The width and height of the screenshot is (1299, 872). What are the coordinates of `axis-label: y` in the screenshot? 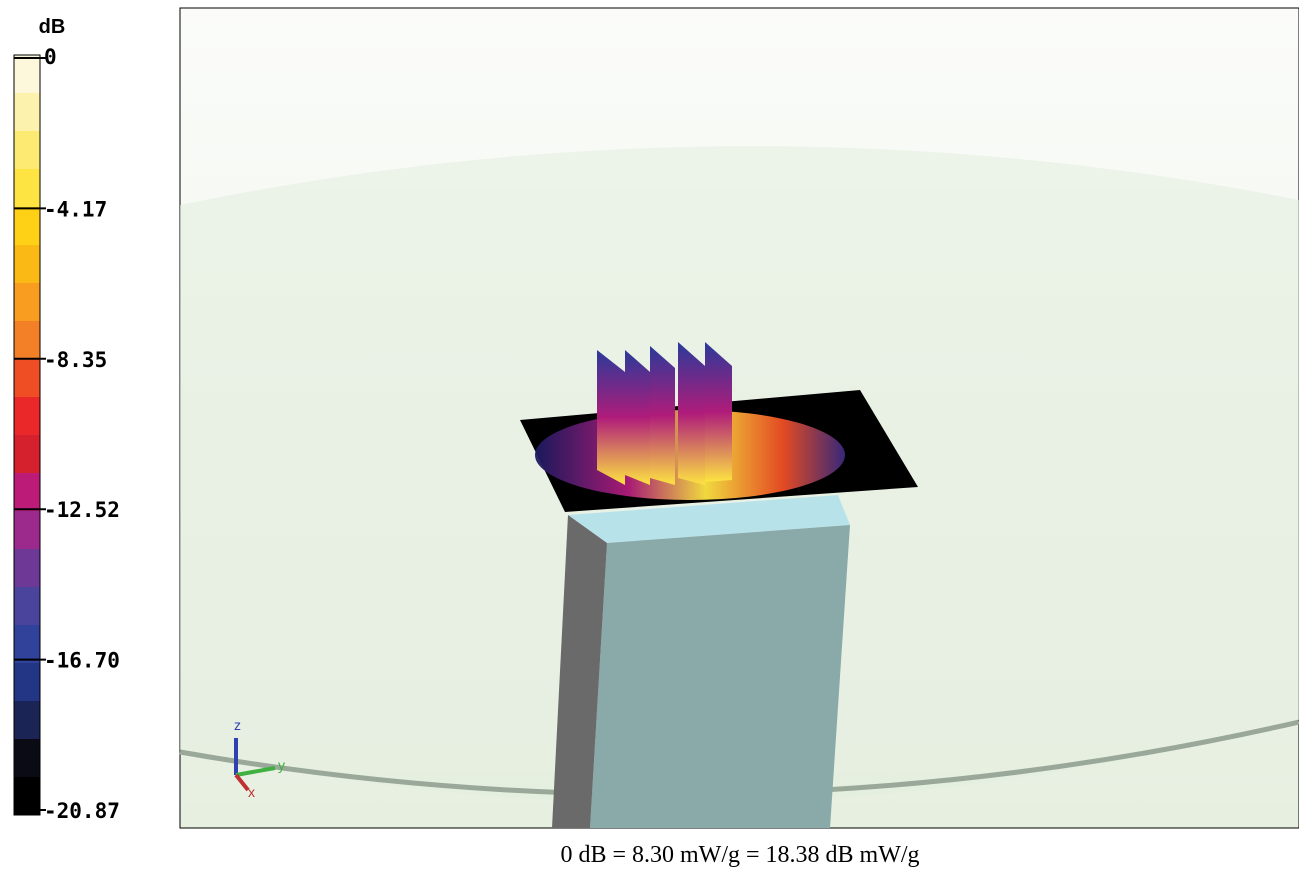 It's located at (281, 765).